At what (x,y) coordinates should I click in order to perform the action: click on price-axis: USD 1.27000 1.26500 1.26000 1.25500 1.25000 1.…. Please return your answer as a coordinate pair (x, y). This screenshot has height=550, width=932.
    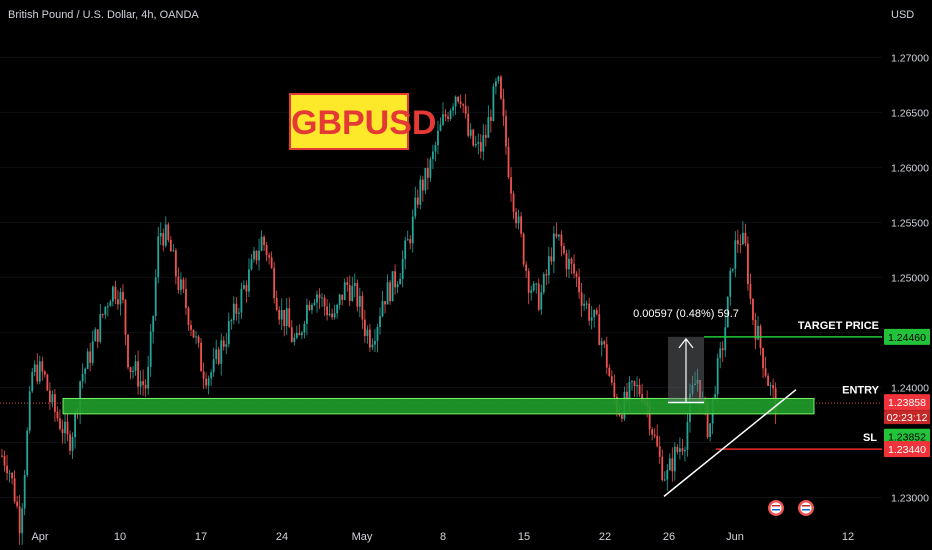
    Looking at the image, I should click on (907, 275).